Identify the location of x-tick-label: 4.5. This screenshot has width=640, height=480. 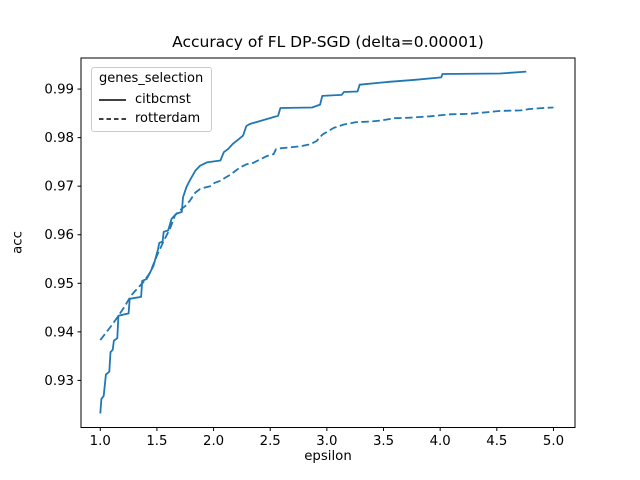
(496, 441).